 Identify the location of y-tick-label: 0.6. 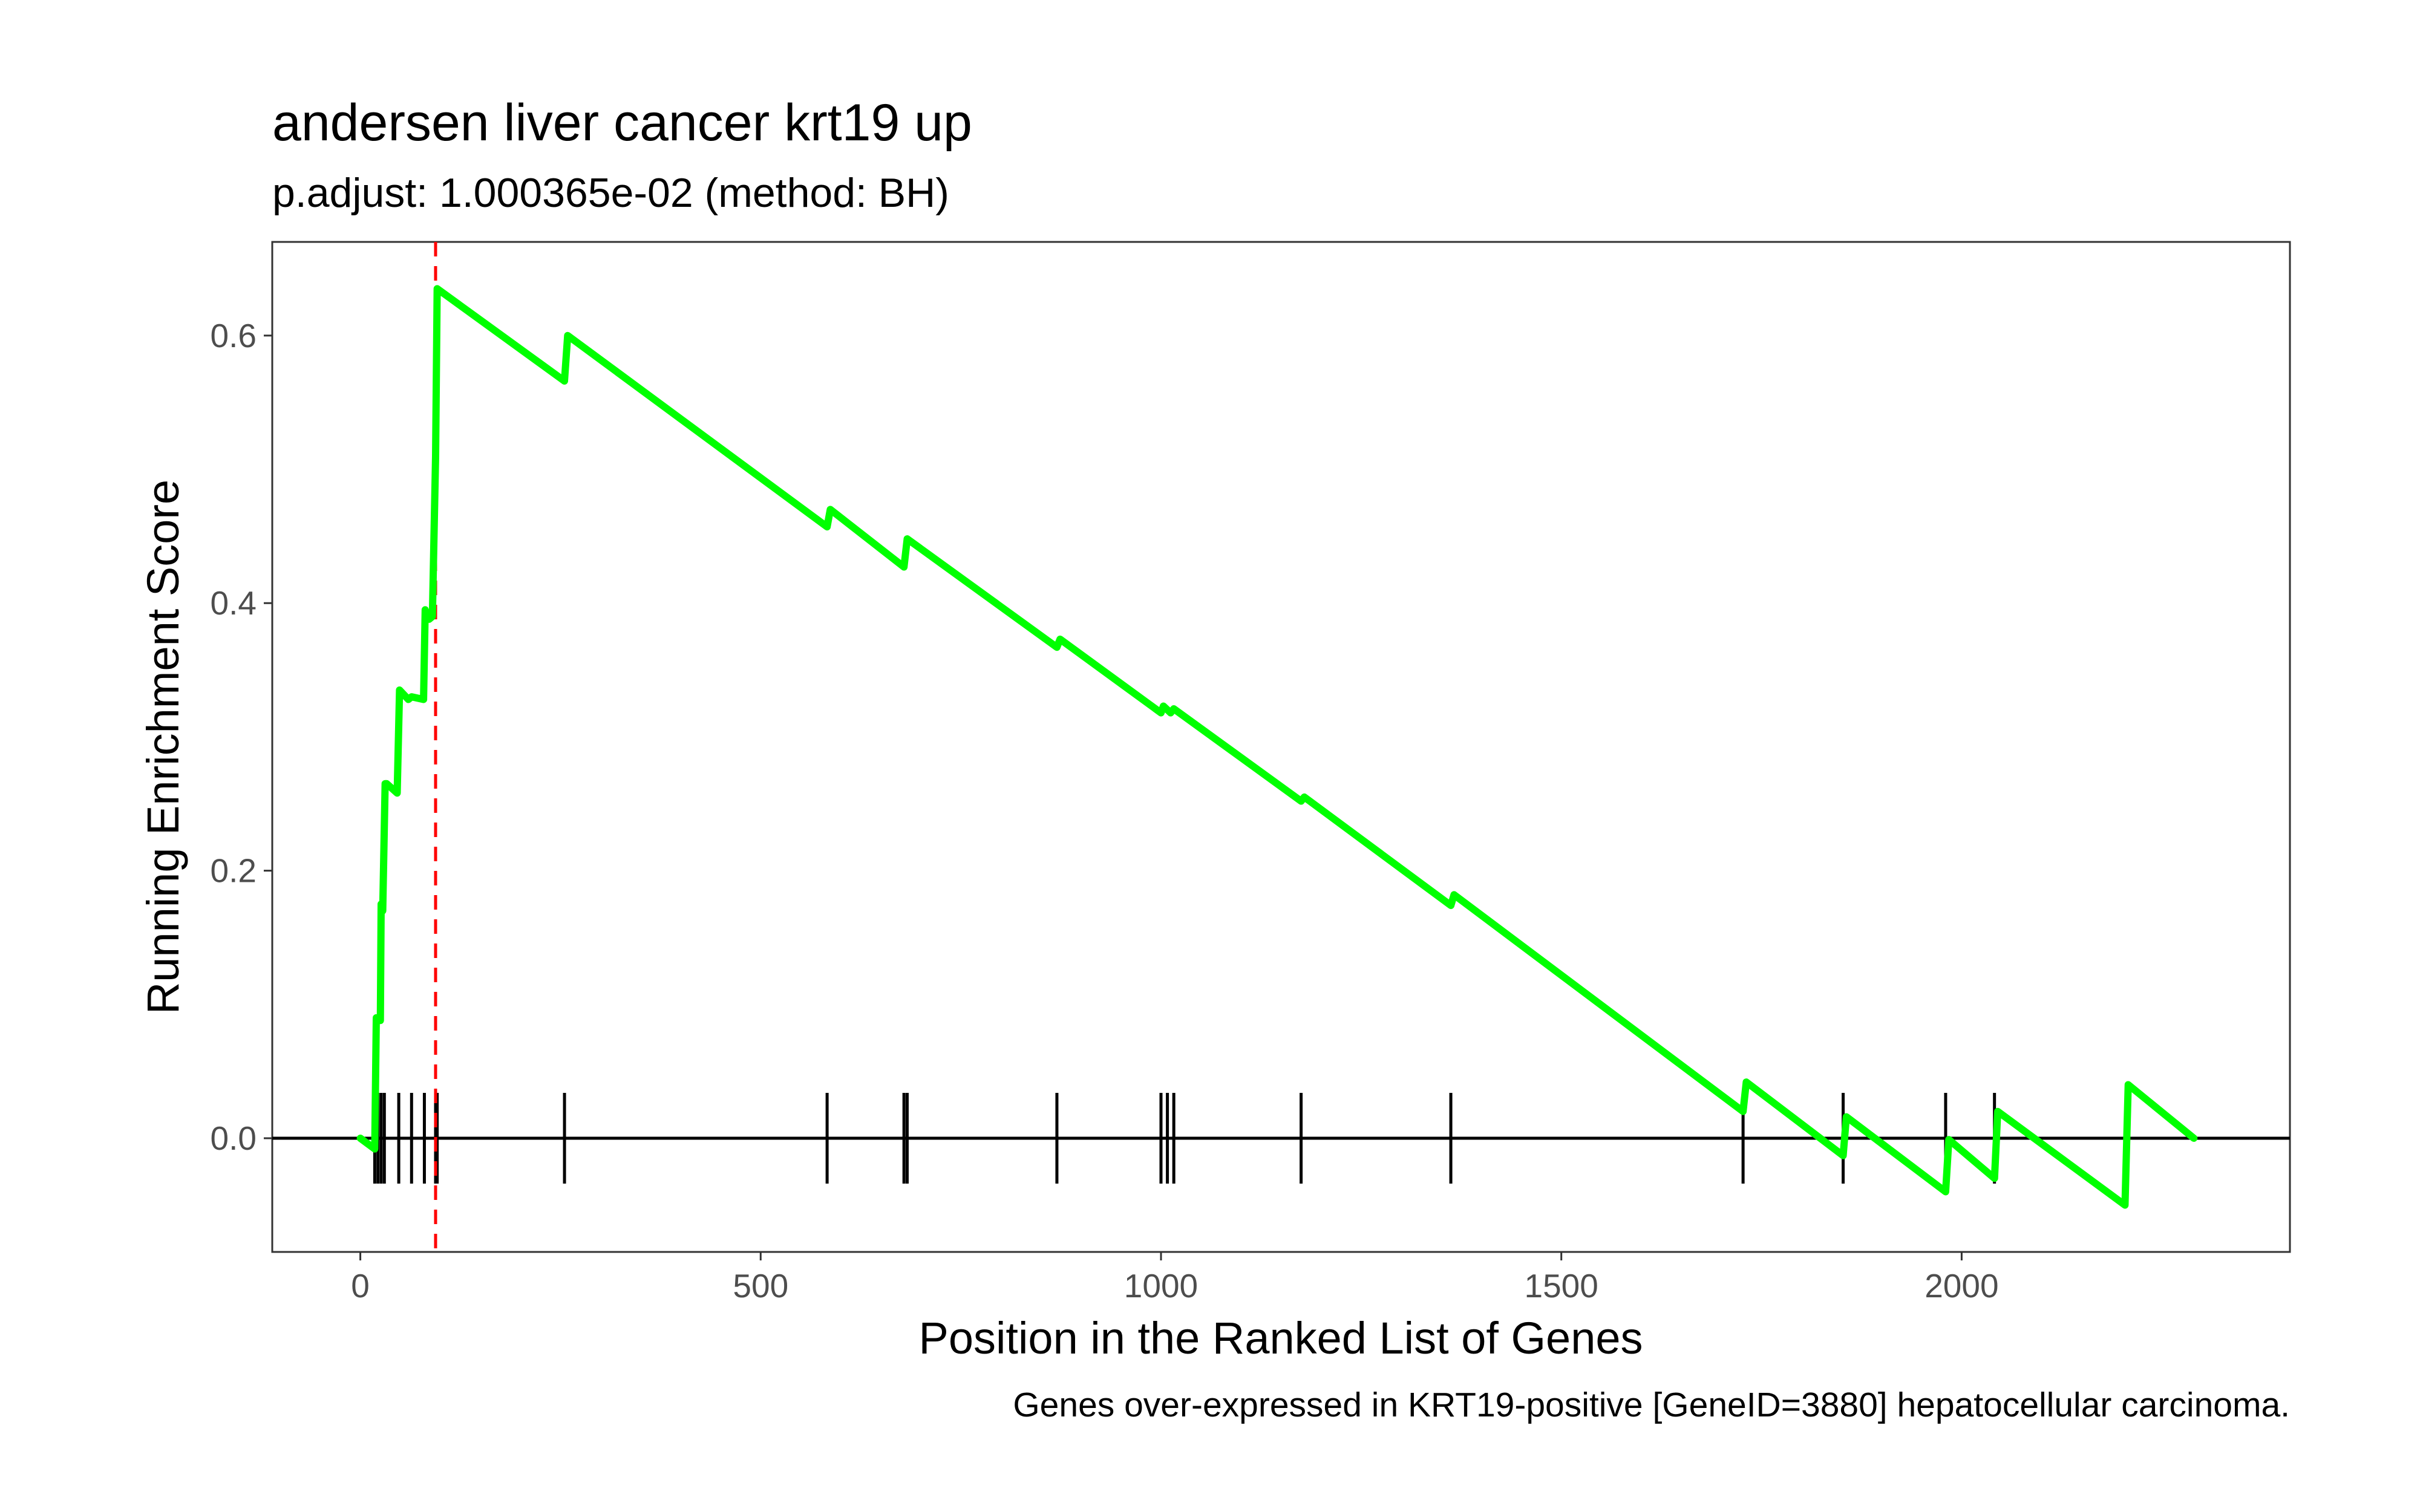
(234, 335).